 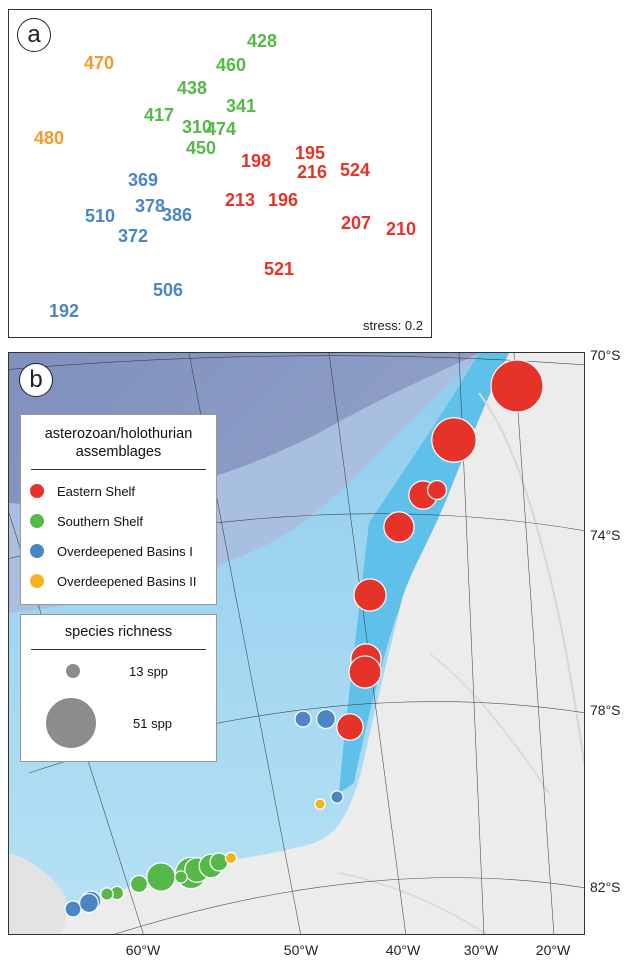 What do you see at coordinates (143, 950) in the screenshot?
I see `lon-label-60: 60°W` at bounding box center [143, 950].